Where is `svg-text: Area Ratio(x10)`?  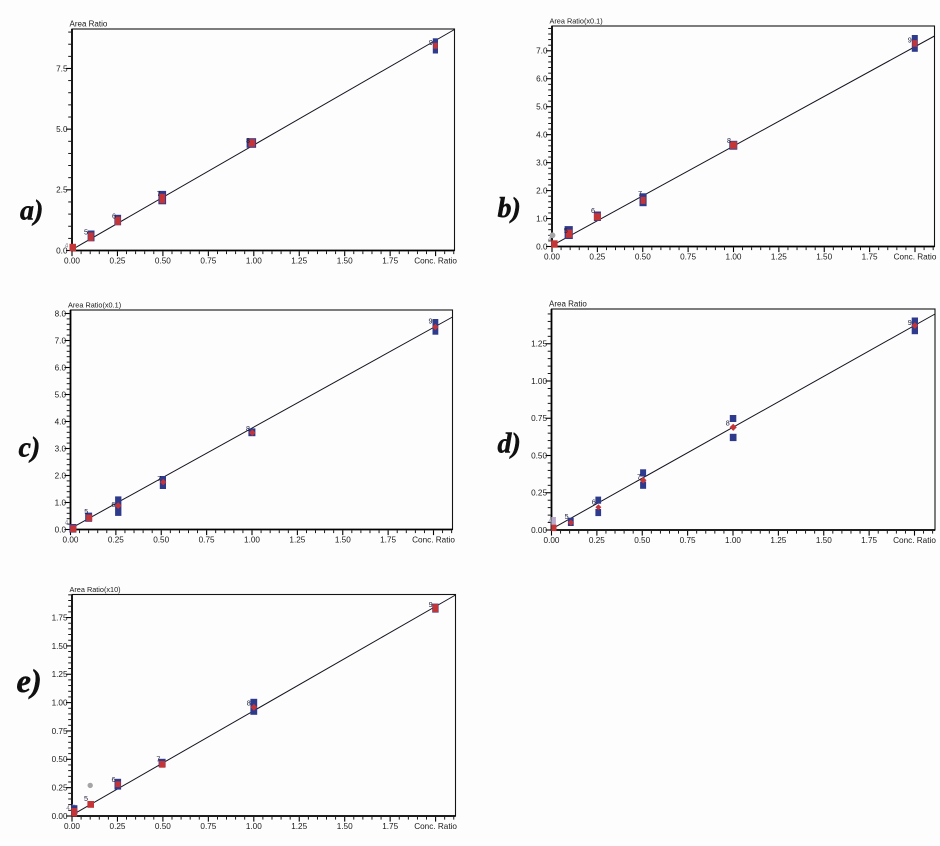 svg-text: Area Ratio(x10) is located at coordinates (95, 589).